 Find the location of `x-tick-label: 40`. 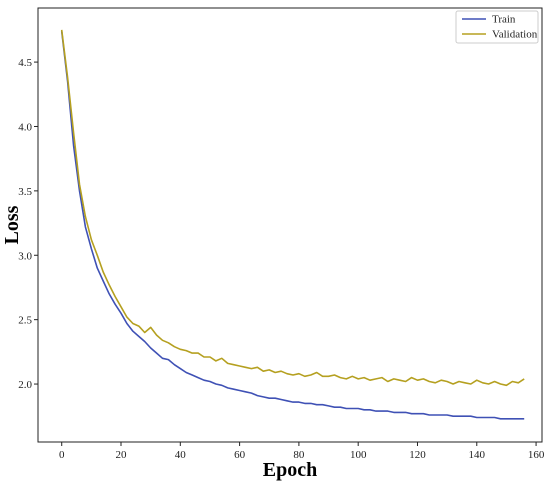

x-tick-label: 40 is located at coordinates (181, 455).